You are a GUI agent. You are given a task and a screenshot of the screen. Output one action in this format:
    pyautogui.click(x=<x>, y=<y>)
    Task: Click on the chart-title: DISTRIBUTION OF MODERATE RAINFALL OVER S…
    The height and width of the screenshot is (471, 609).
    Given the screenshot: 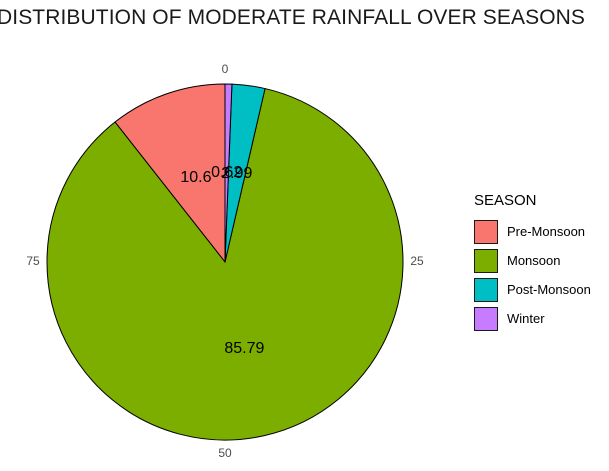 What is the action you would take?
    pyautogui.click(x=293, y=17)
    